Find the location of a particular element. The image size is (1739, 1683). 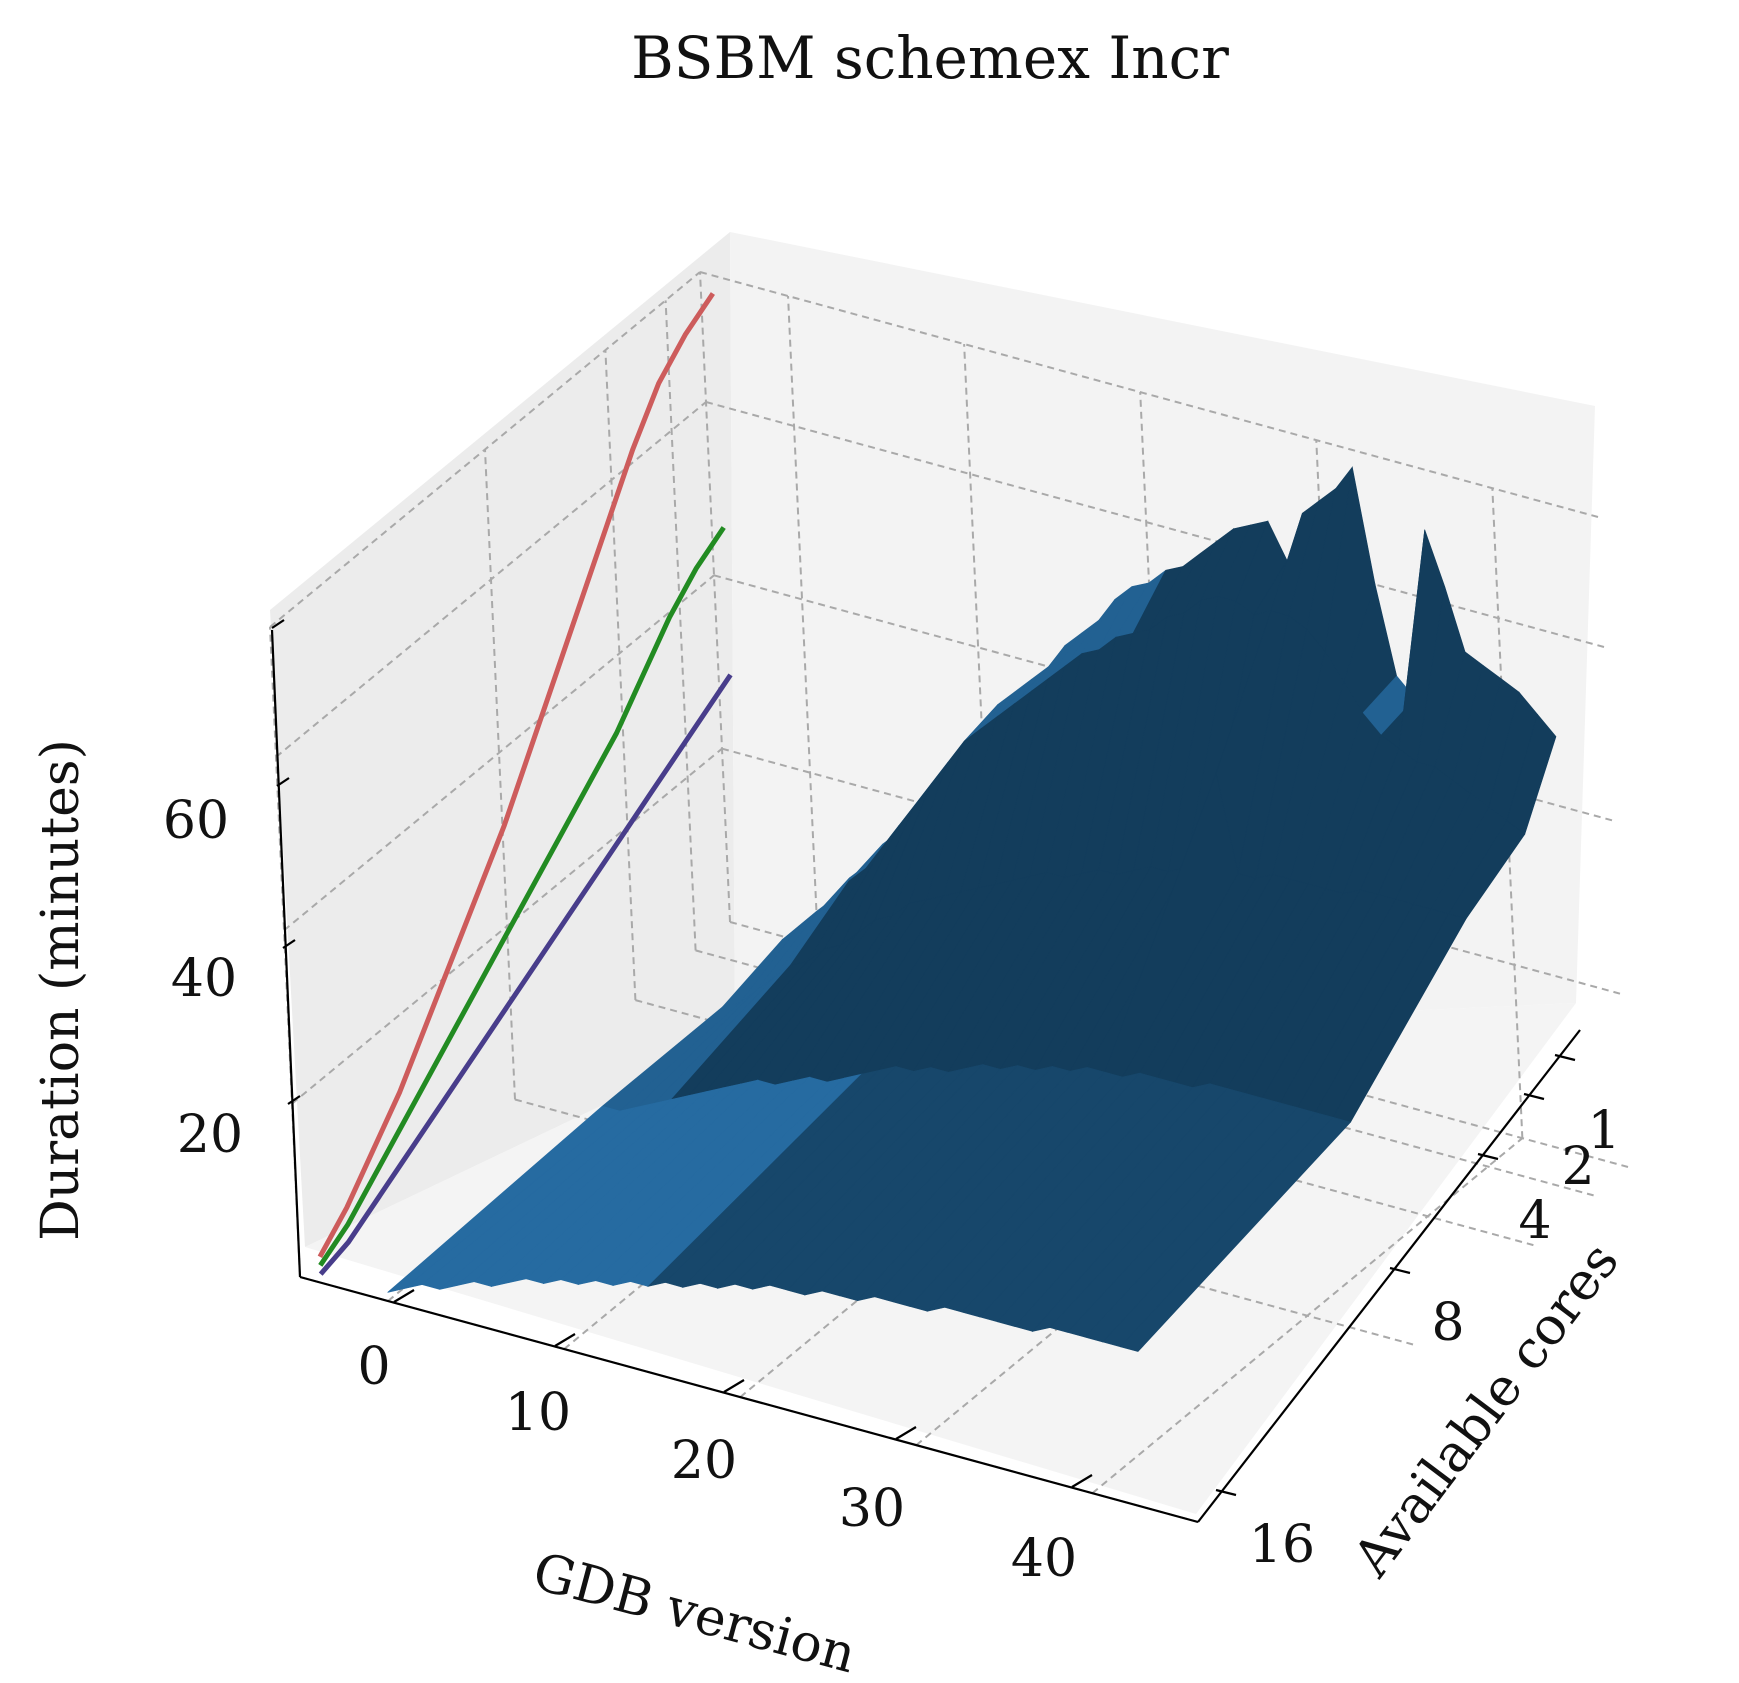

y-axis-line is located at coordinates (1389, 1276).